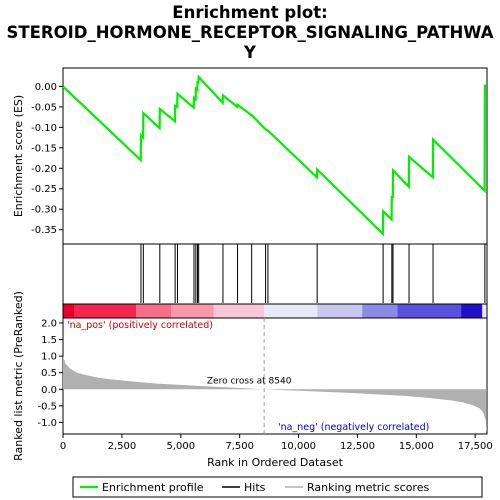 The height and width of the screenshot is (500, 500). Describe the element at coordinates (275, 462) in the screenshot. I see `x-axis-label: Rank in Ordered Dataset` at that location.